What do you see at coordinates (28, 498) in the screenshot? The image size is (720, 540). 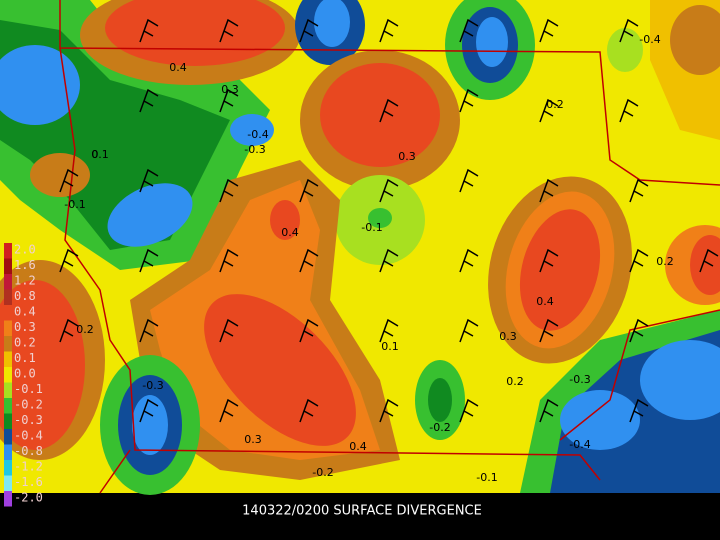 I see `legend-label: -2.0` at bounding box center [28, 498].